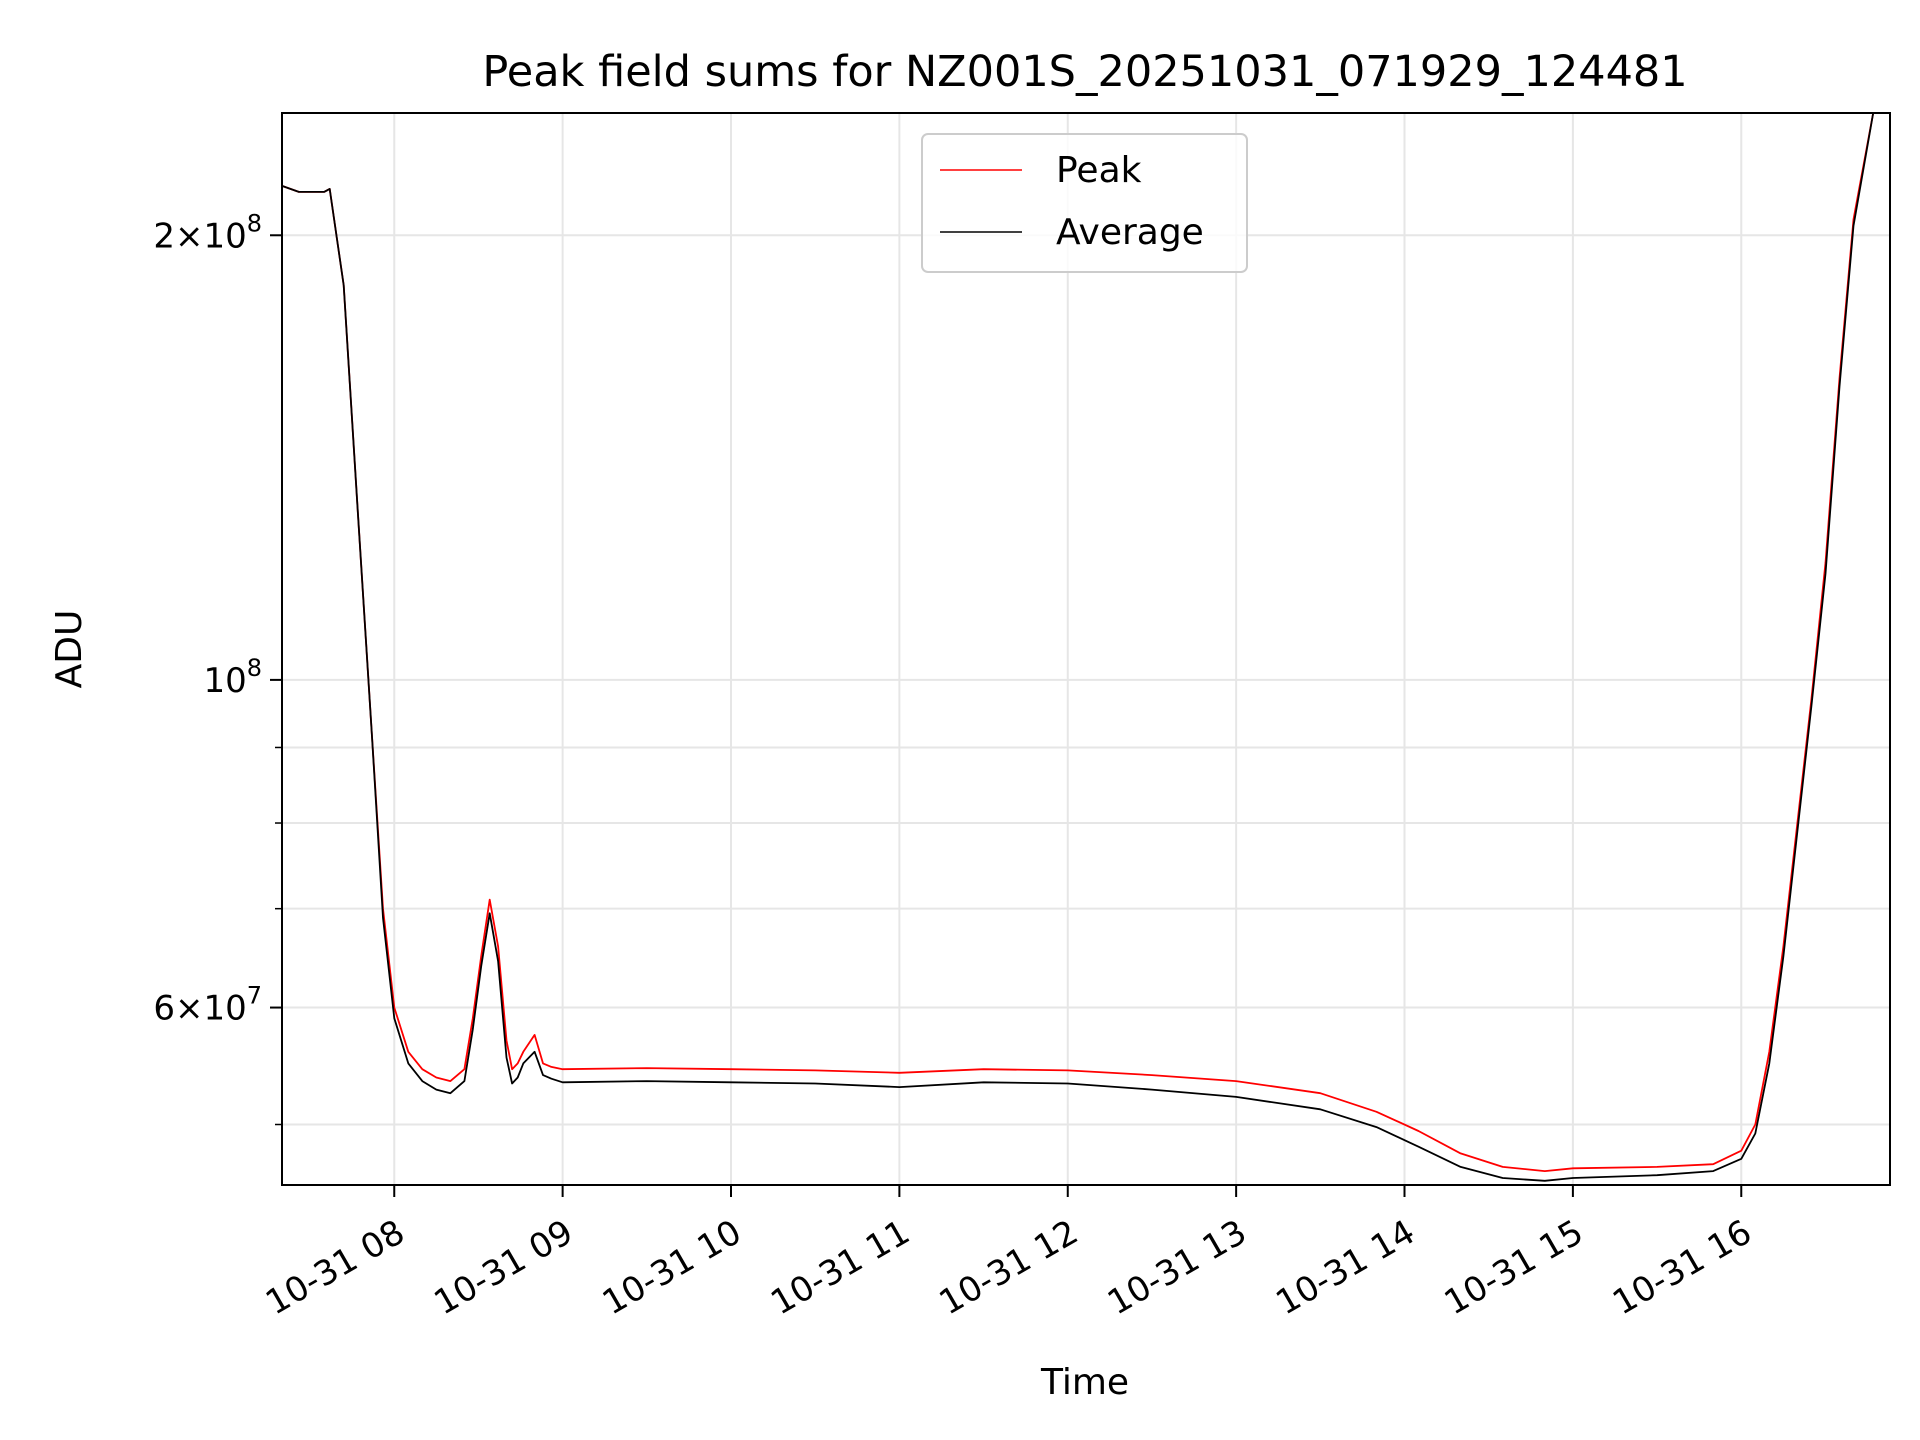 The height and width of the screenshot is (1440, 1920). What do you see at coordinates (207, 1005) in the screenshot?
I see `y-tick-label-0: 6×107` at bounding box center [207, 1005].